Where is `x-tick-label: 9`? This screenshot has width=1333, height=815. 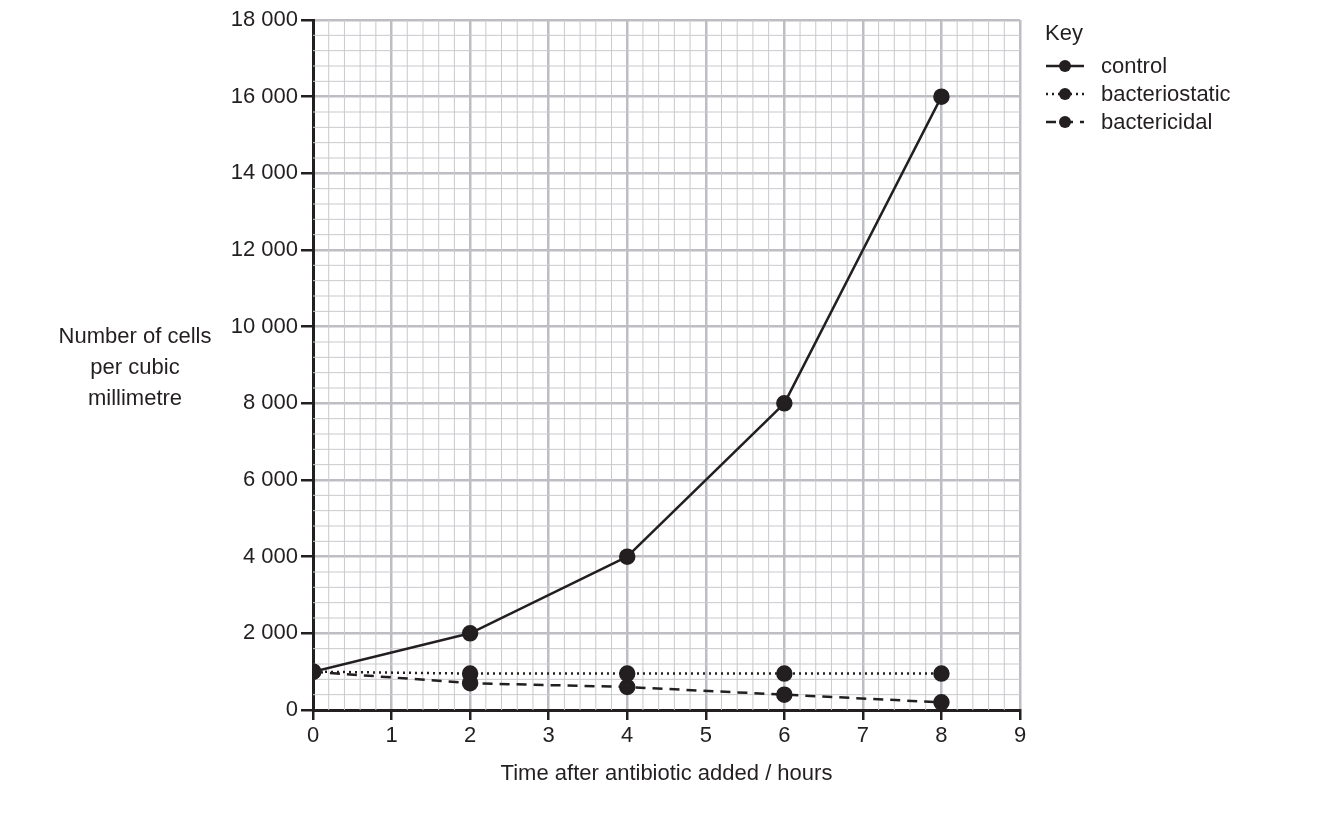
x-tick-label: 9 is located at coordinates (1020, 735).